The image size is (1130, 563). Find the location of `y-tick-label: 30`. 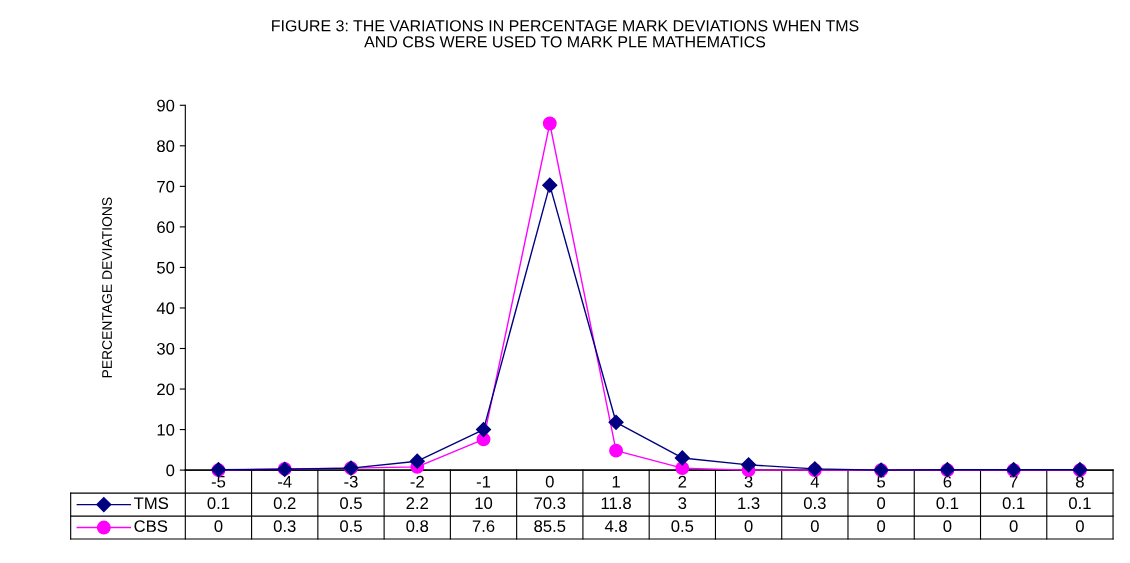

y-tick-label: 30 is located at coordinates (166, 348).